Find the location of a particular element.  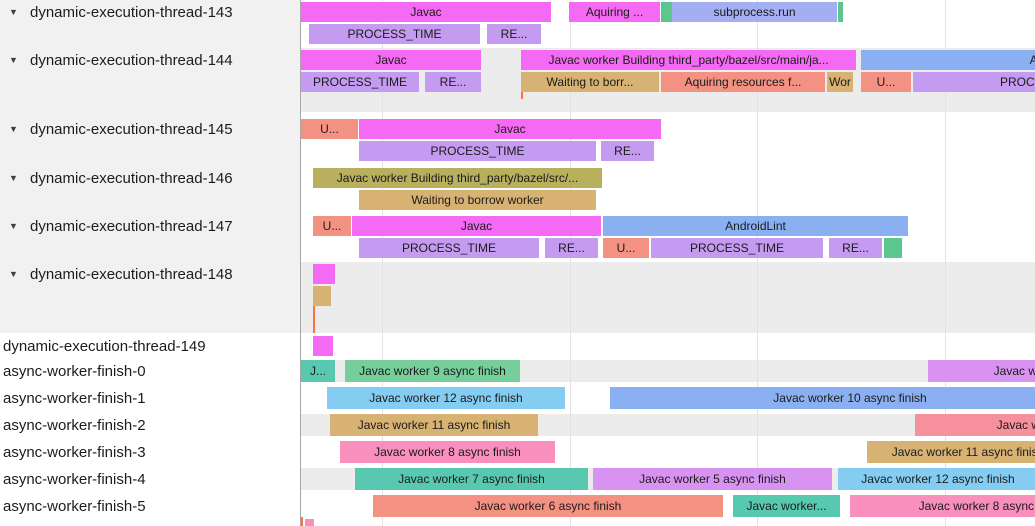

track-row: ▼ dynamic-execution-thread-144 is located at coordinates (150, 60).